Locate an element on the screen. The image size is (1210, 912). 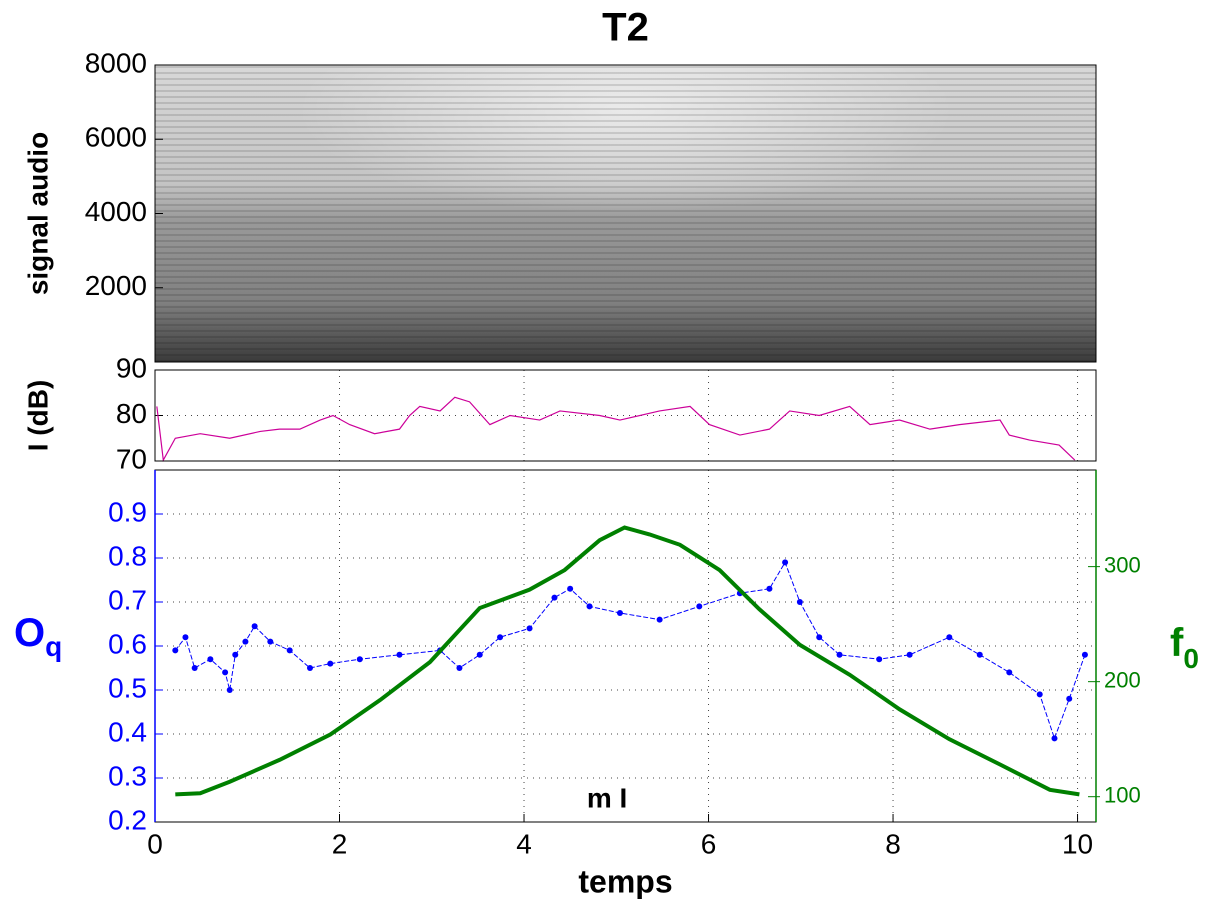
y-tick-label: 0.8 is located at coordinates (127, 555).